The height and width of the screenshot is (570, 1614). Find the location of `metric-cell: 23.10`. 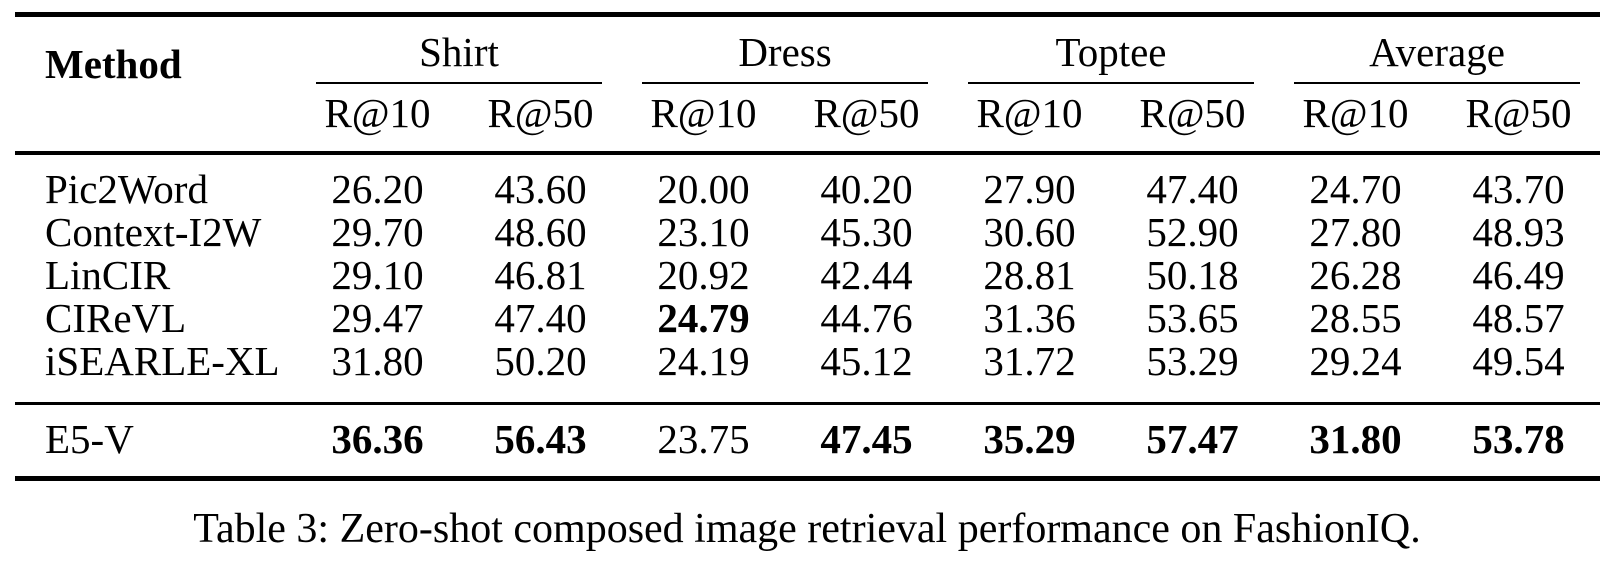

metric-cell: 23.10 is located at coordinates (703, 232).